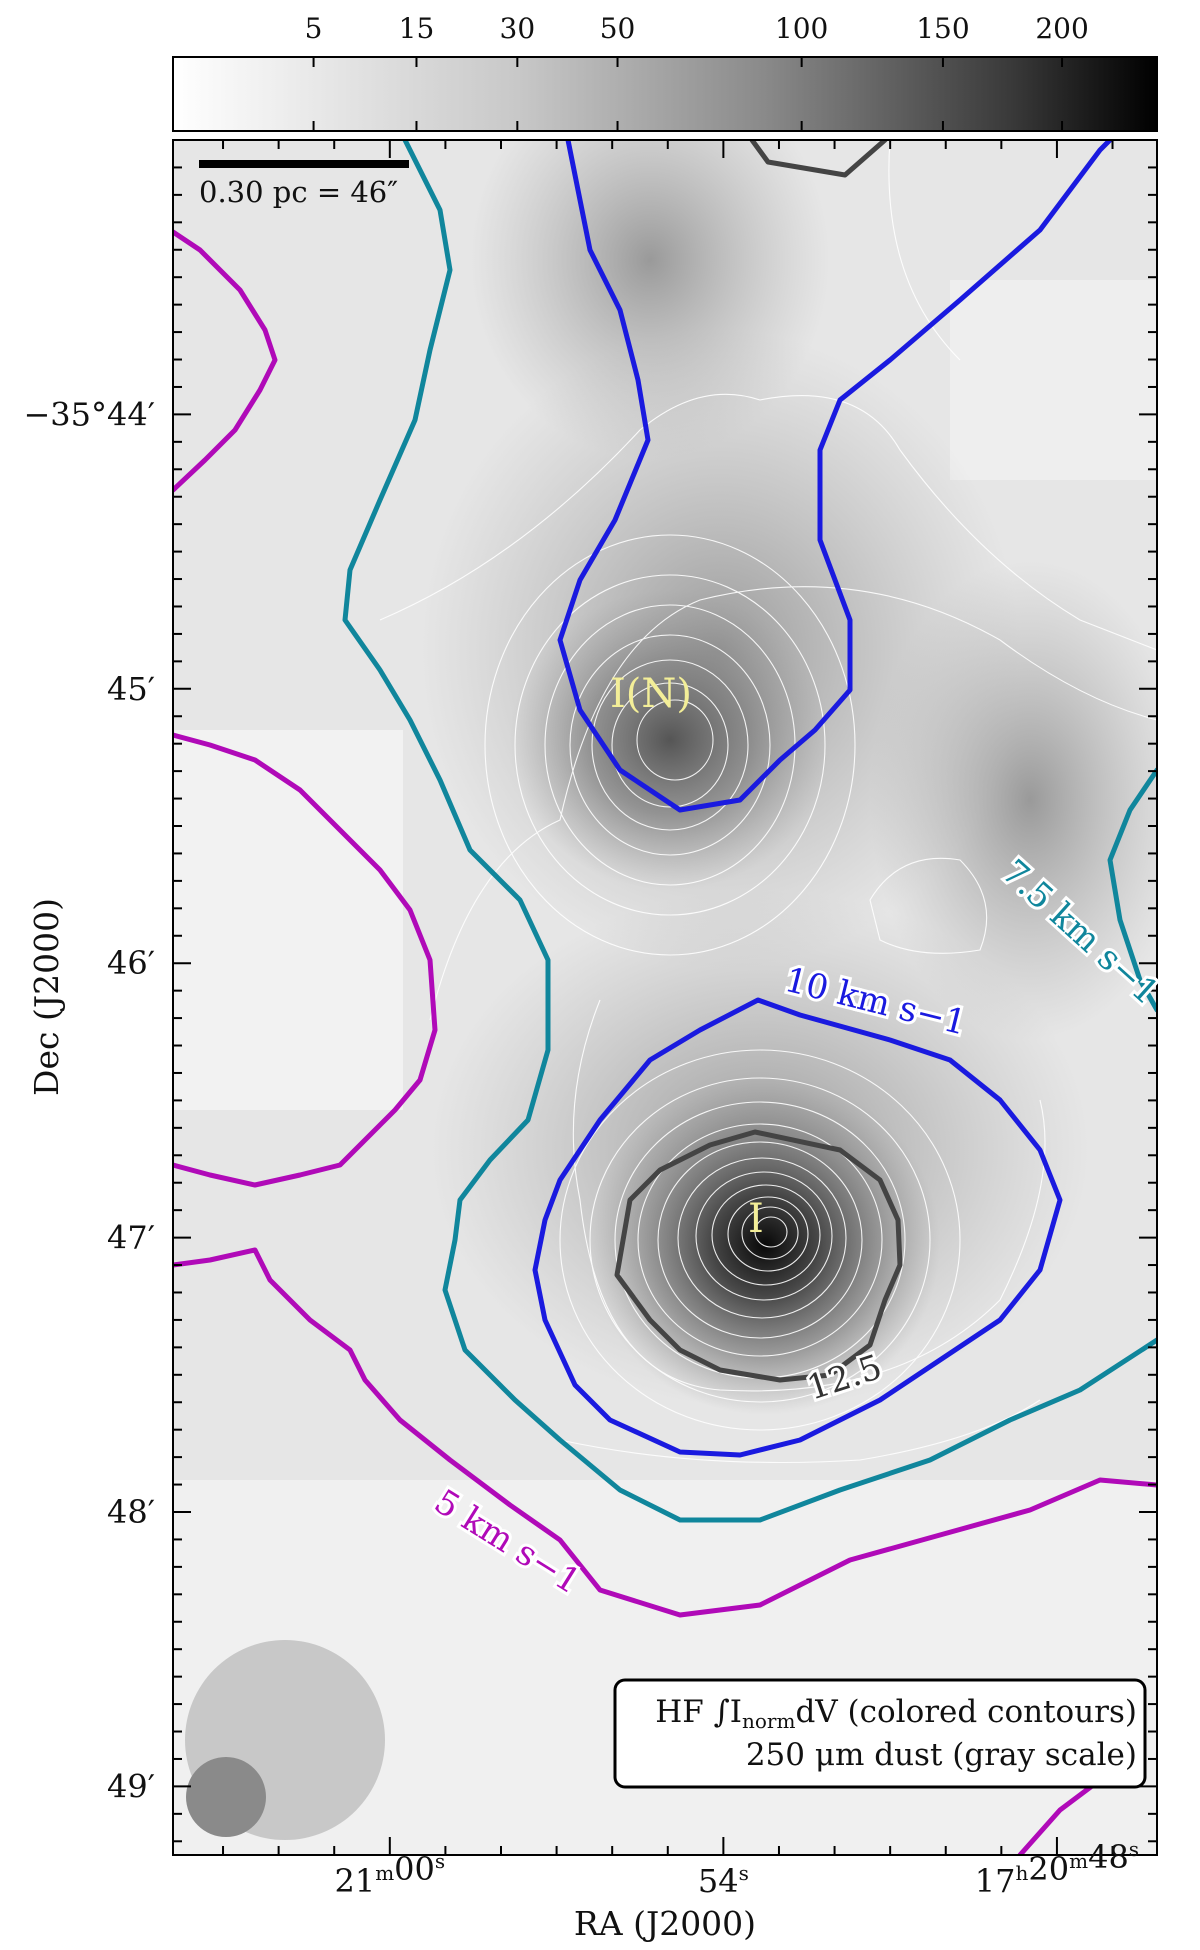 The height and width of the screenshot is (1950, 1200). Describe the element at coordinates (89, 414) in the screenshot. I see `y-tick-label: −35°44′` at that location.